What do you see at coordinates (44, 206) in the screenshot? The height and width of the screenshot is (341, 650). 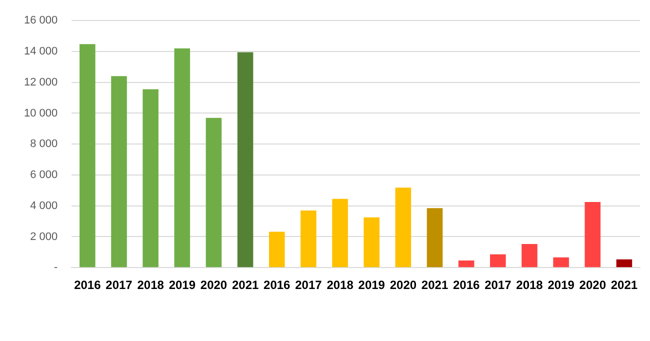 I see `y-tick-label: 4 000` at bounding box center [44, 206].